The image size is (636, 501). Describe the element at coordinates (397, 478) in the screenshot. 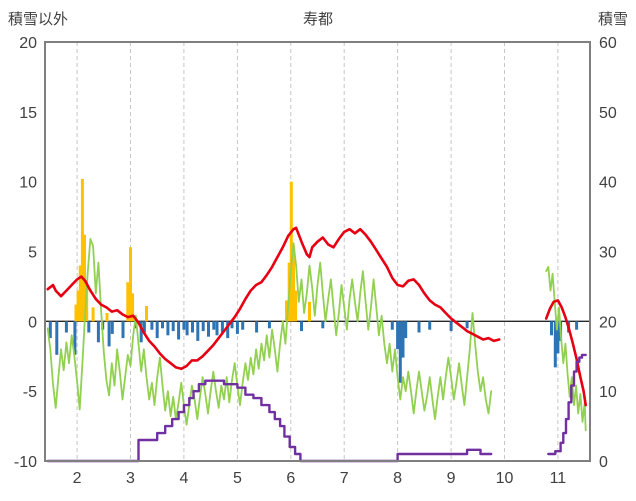

I see `svg-text: 8` at that location.